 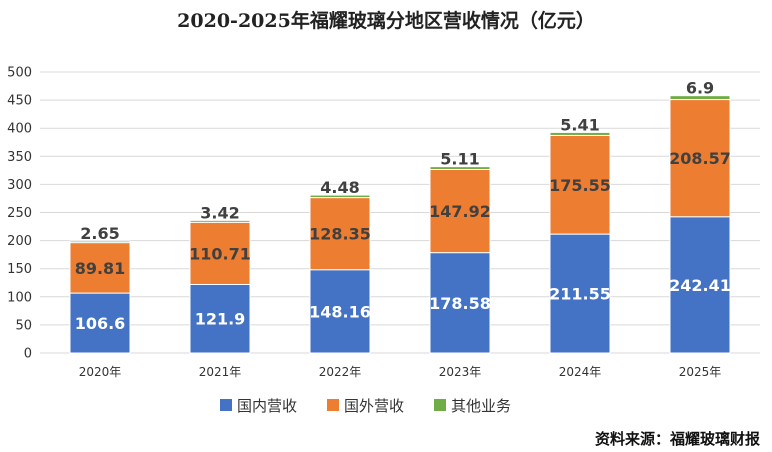 I want to click on y-axis: 0 50 100 150 200 250 300 350 400 450 500, so click(x=19, y=214).